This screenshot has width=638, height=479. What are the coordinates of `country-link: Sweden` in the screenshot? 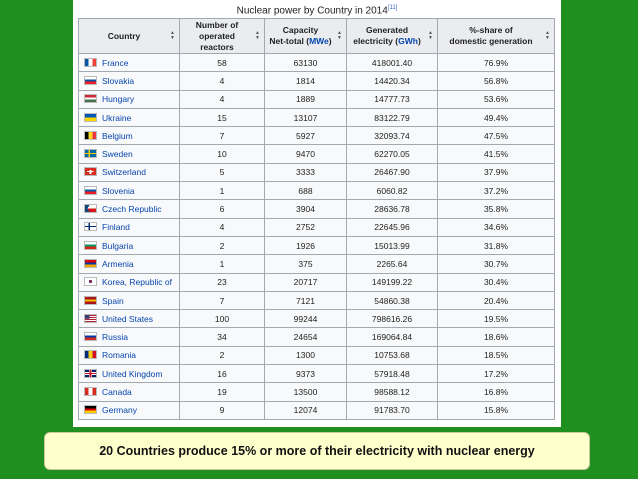 It's located at (117, 154).